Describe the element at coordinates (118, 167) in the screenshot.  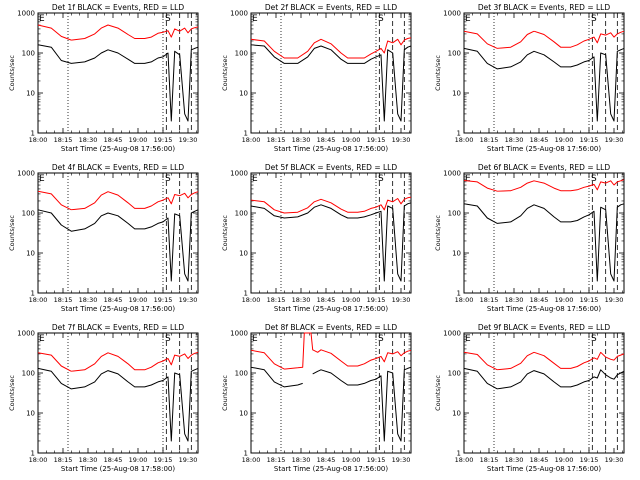
I see `panel-title: Det 4f BLACK = Events, RED = LLD` at that location.